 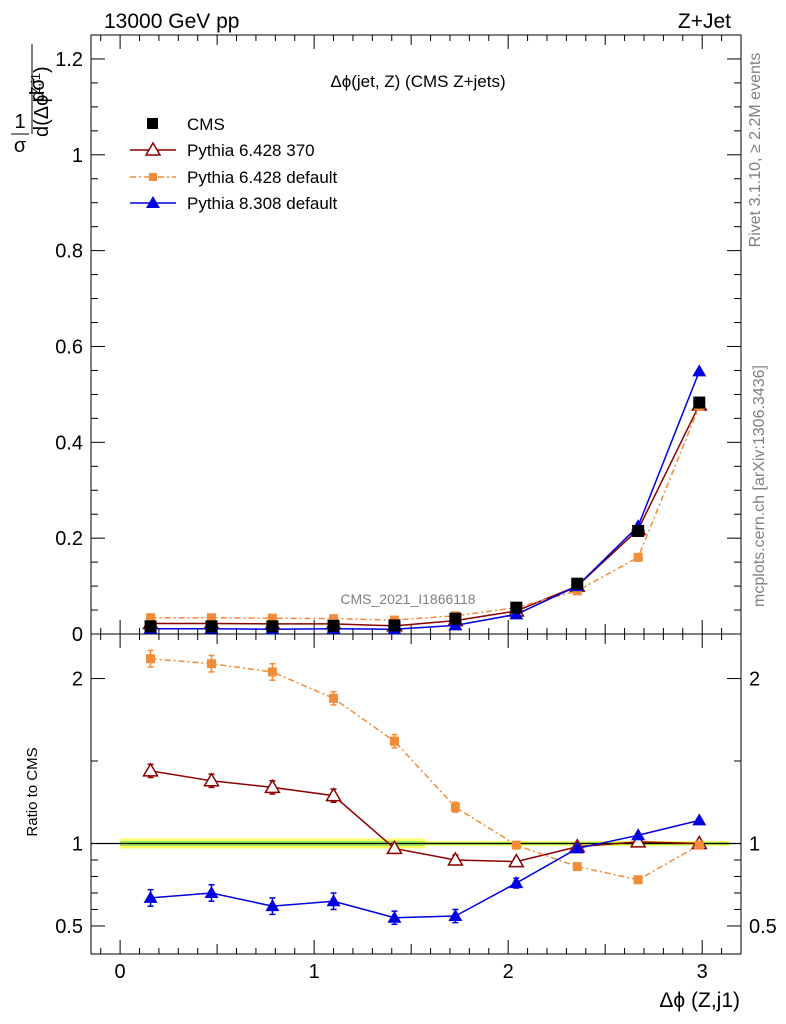 I want to click on svg-text: σ, so click(x=20, y=146).